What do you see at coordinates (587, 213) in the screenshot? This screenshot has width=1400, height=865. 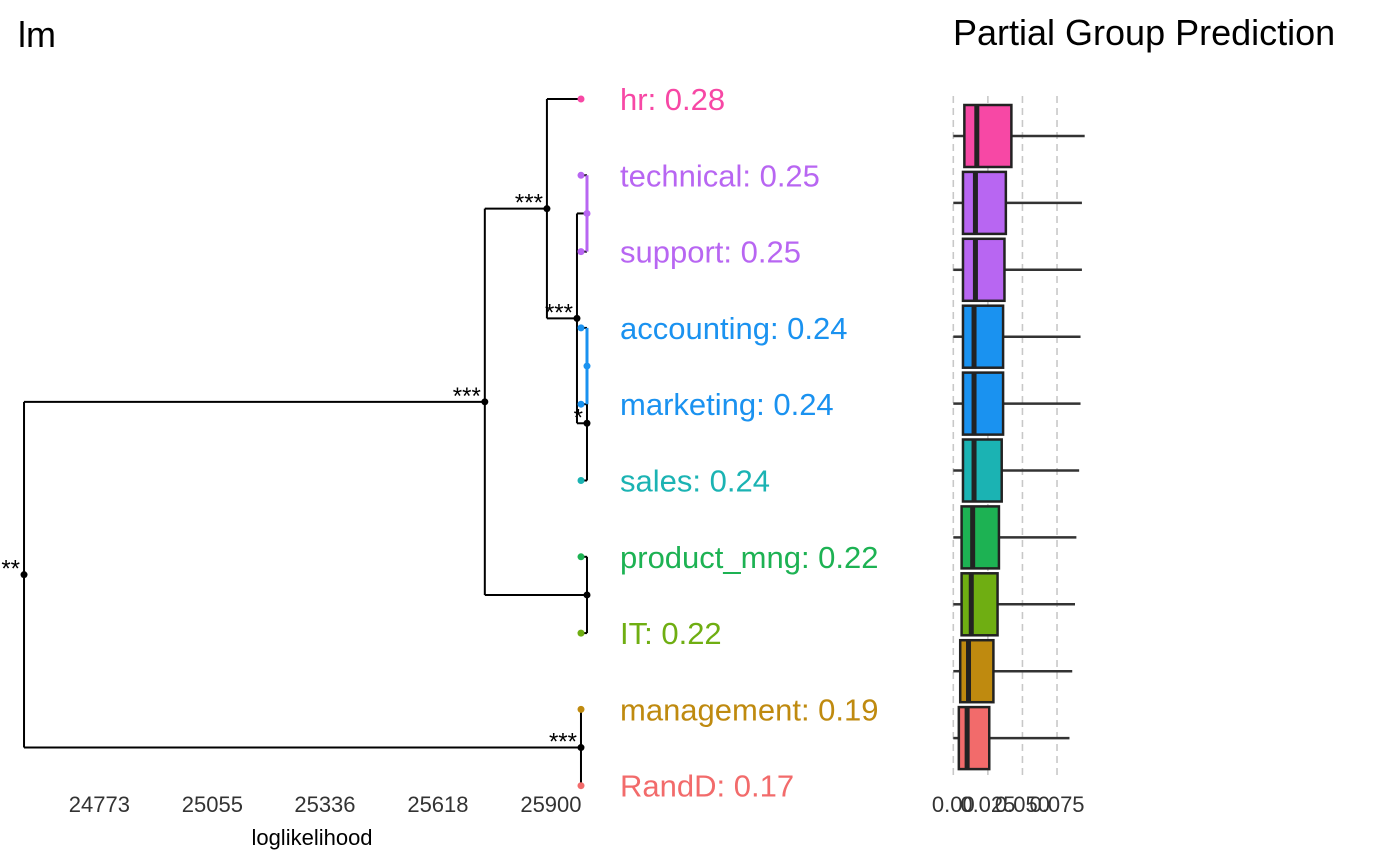 I see `dendrogram-node-n_ts` at bounding box center [587, 213].